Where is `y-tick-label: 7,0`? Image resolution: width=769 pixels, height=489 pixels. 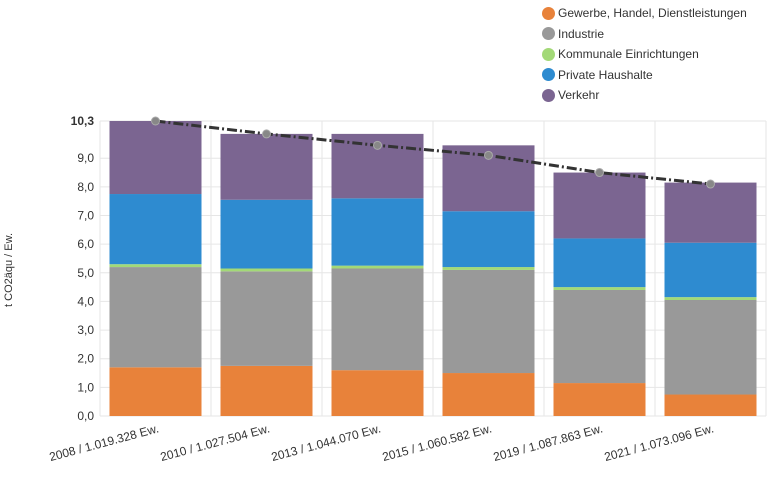
y-tick-label: 7,0 is located at coordinates (85, 216).